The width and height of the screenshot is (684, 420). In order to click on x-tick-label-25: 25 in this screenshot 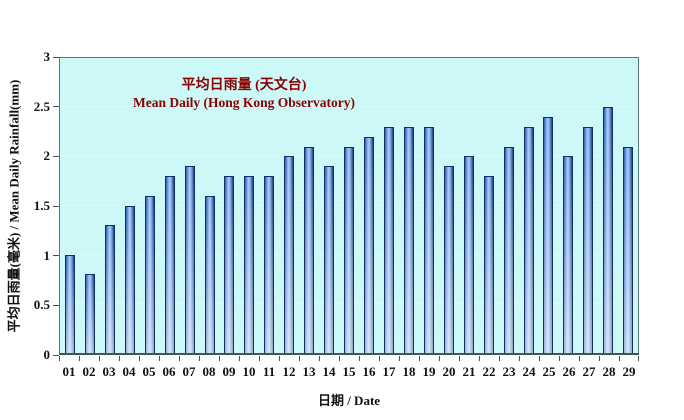, I will do `click(549, 371)`.